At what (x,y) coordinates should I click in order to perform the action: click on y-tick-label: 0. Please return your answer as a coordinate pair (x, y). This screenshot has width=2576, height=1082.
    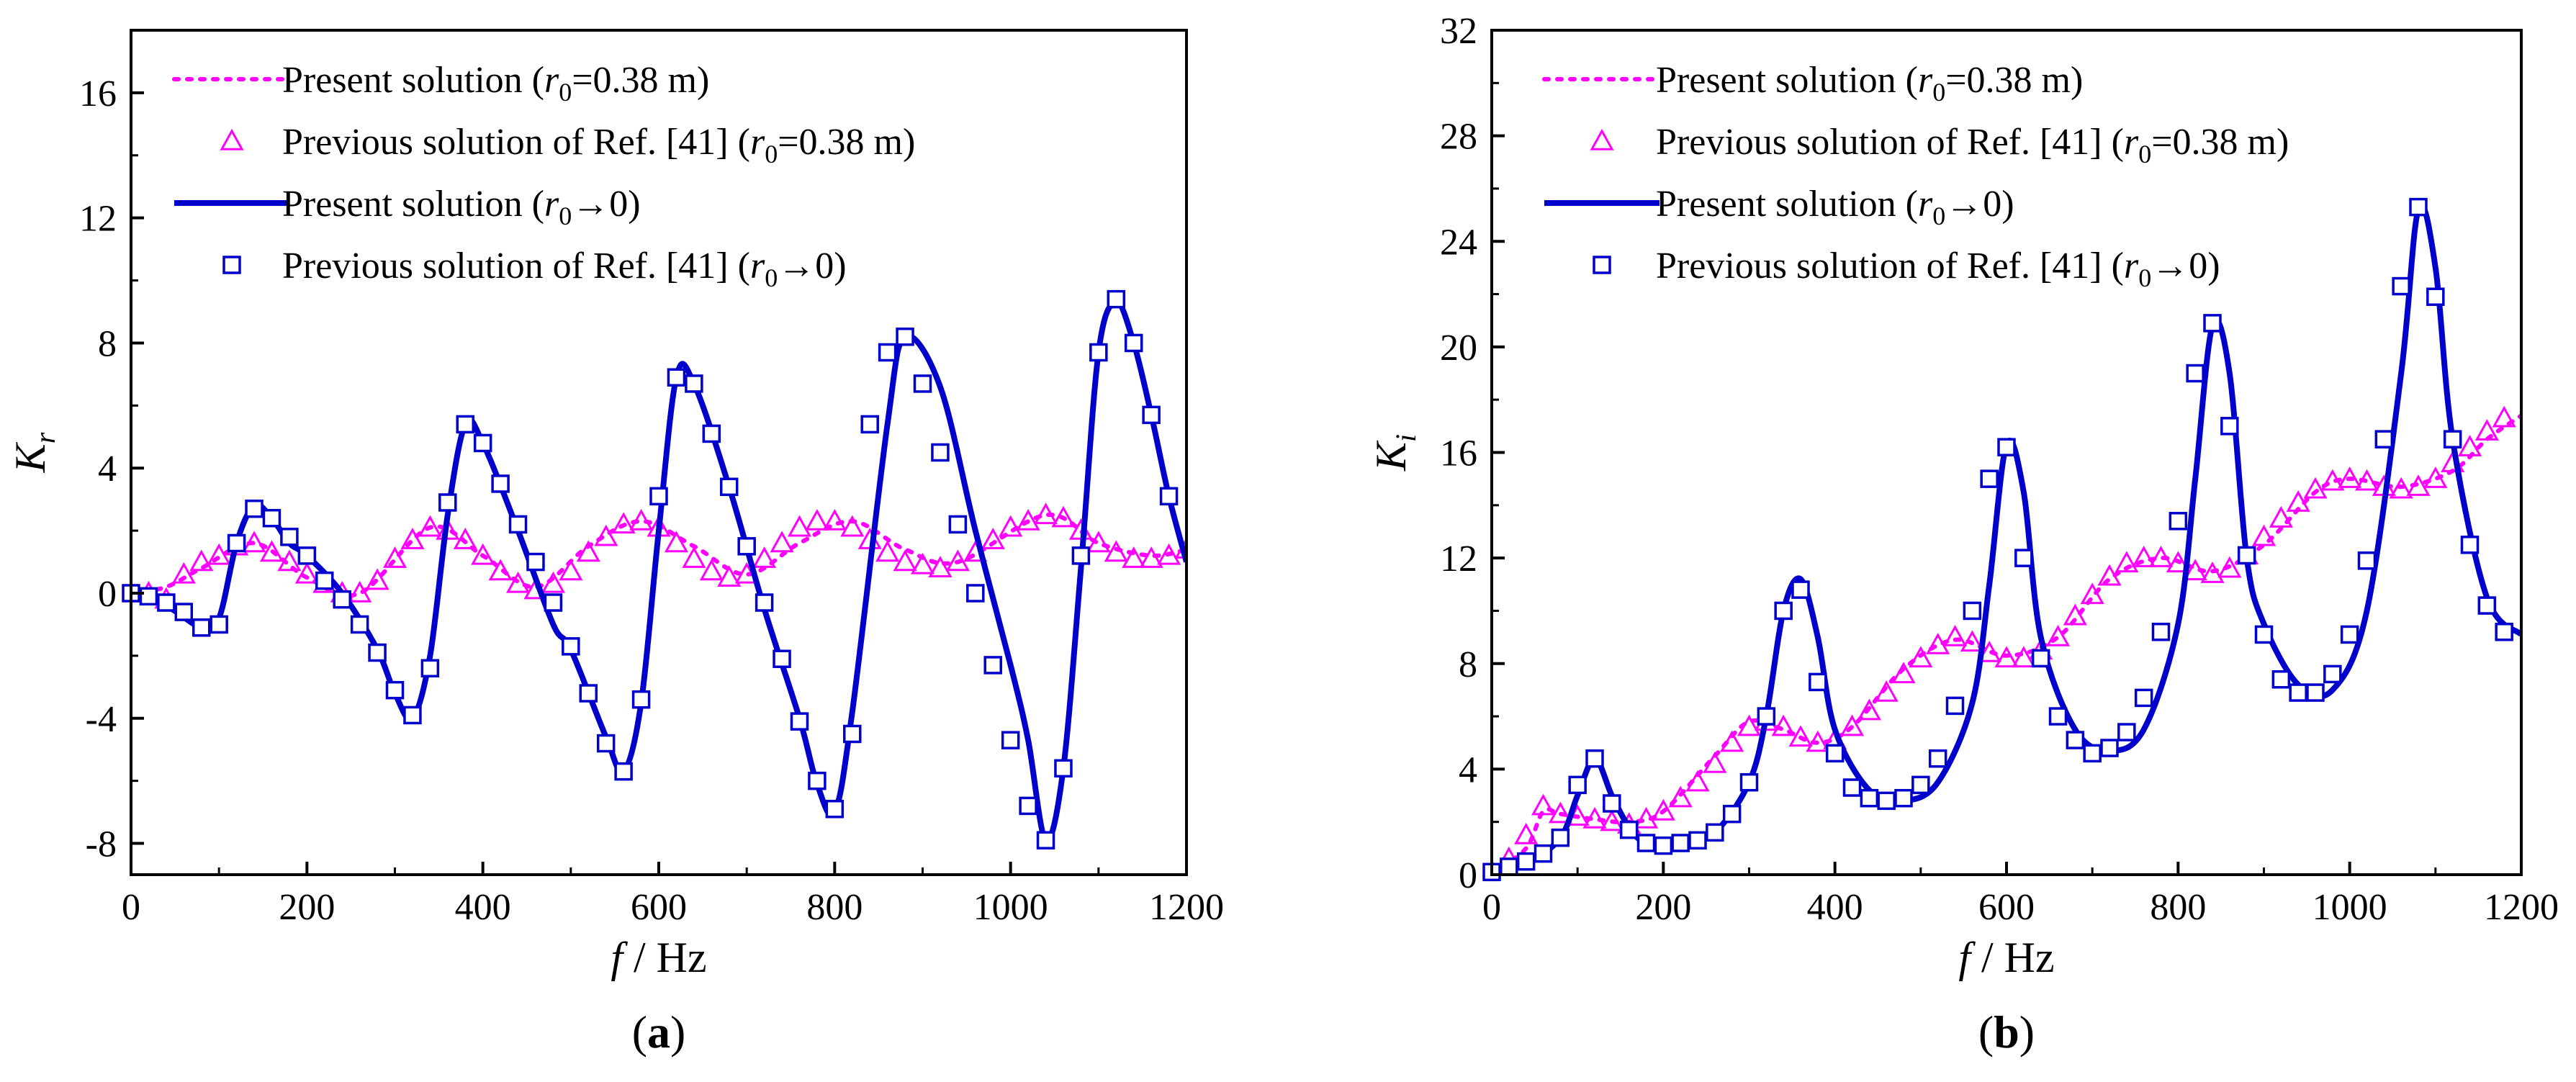
    Looking at the image, I should click on (108, 594).